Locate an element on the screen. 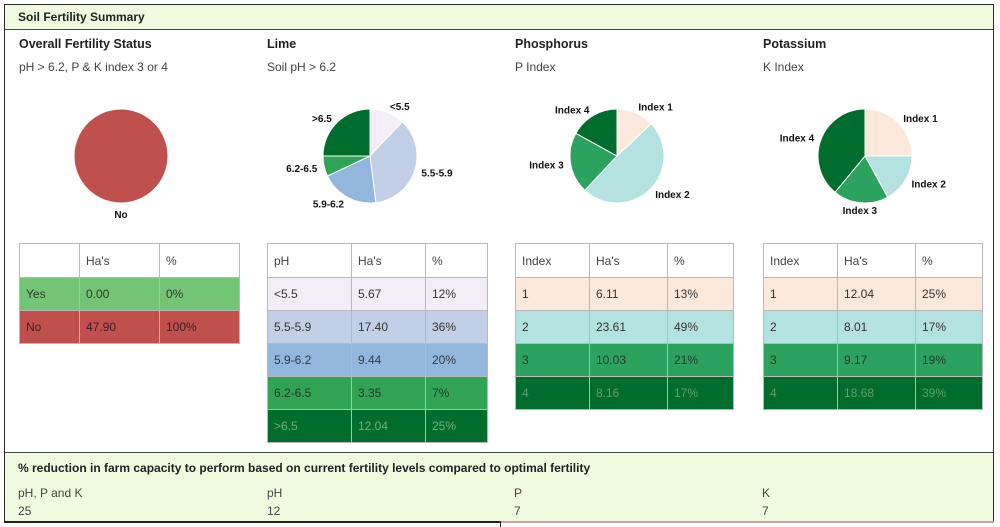  table-header-row: pH Ha's% is located at coordinates (377, 260).